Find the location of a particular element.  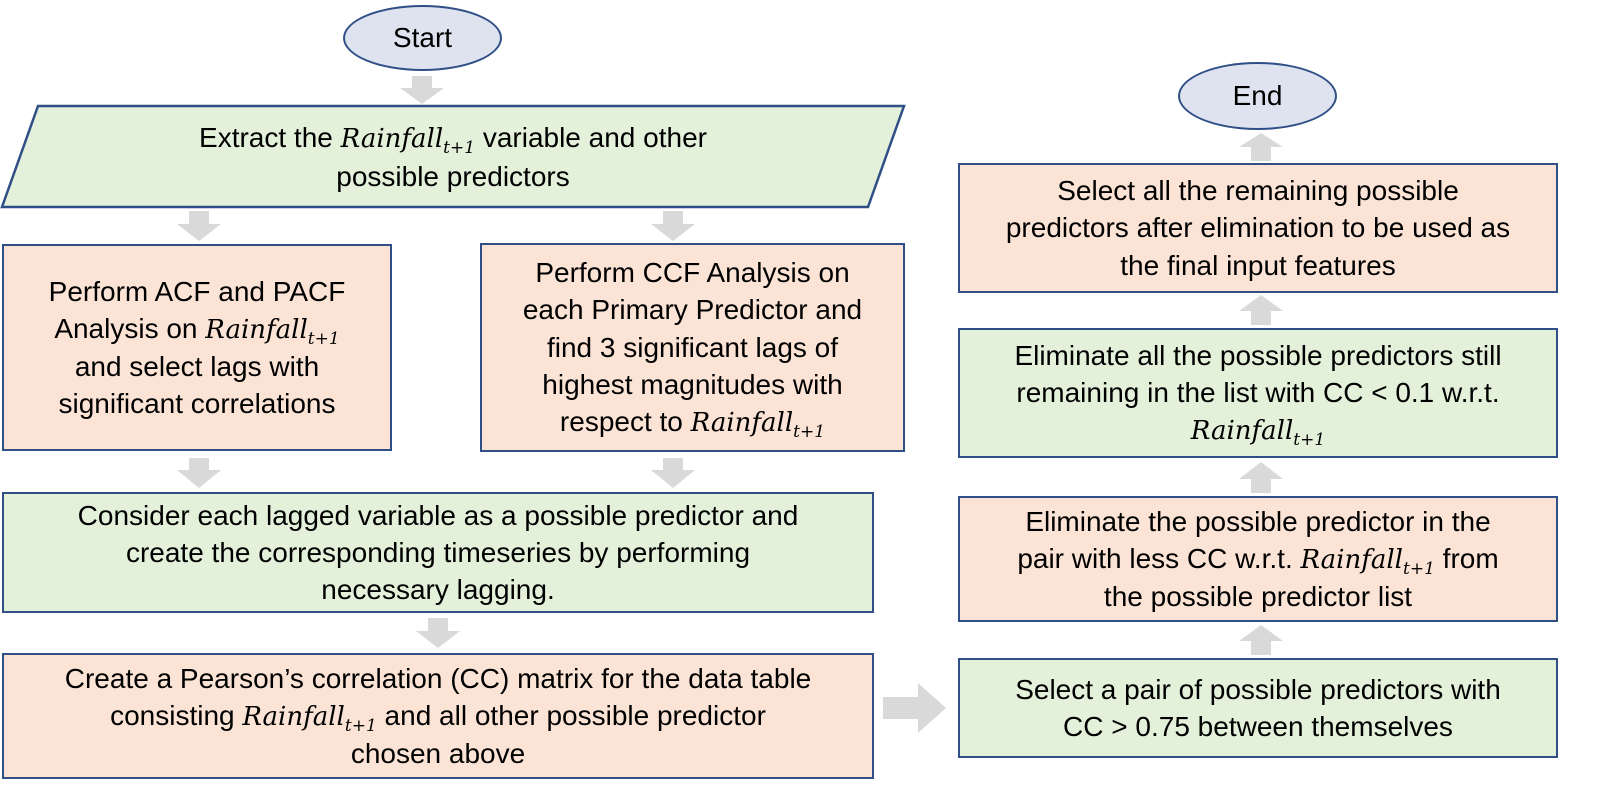

start-terminal: Start is located at coordinates (422, 38).